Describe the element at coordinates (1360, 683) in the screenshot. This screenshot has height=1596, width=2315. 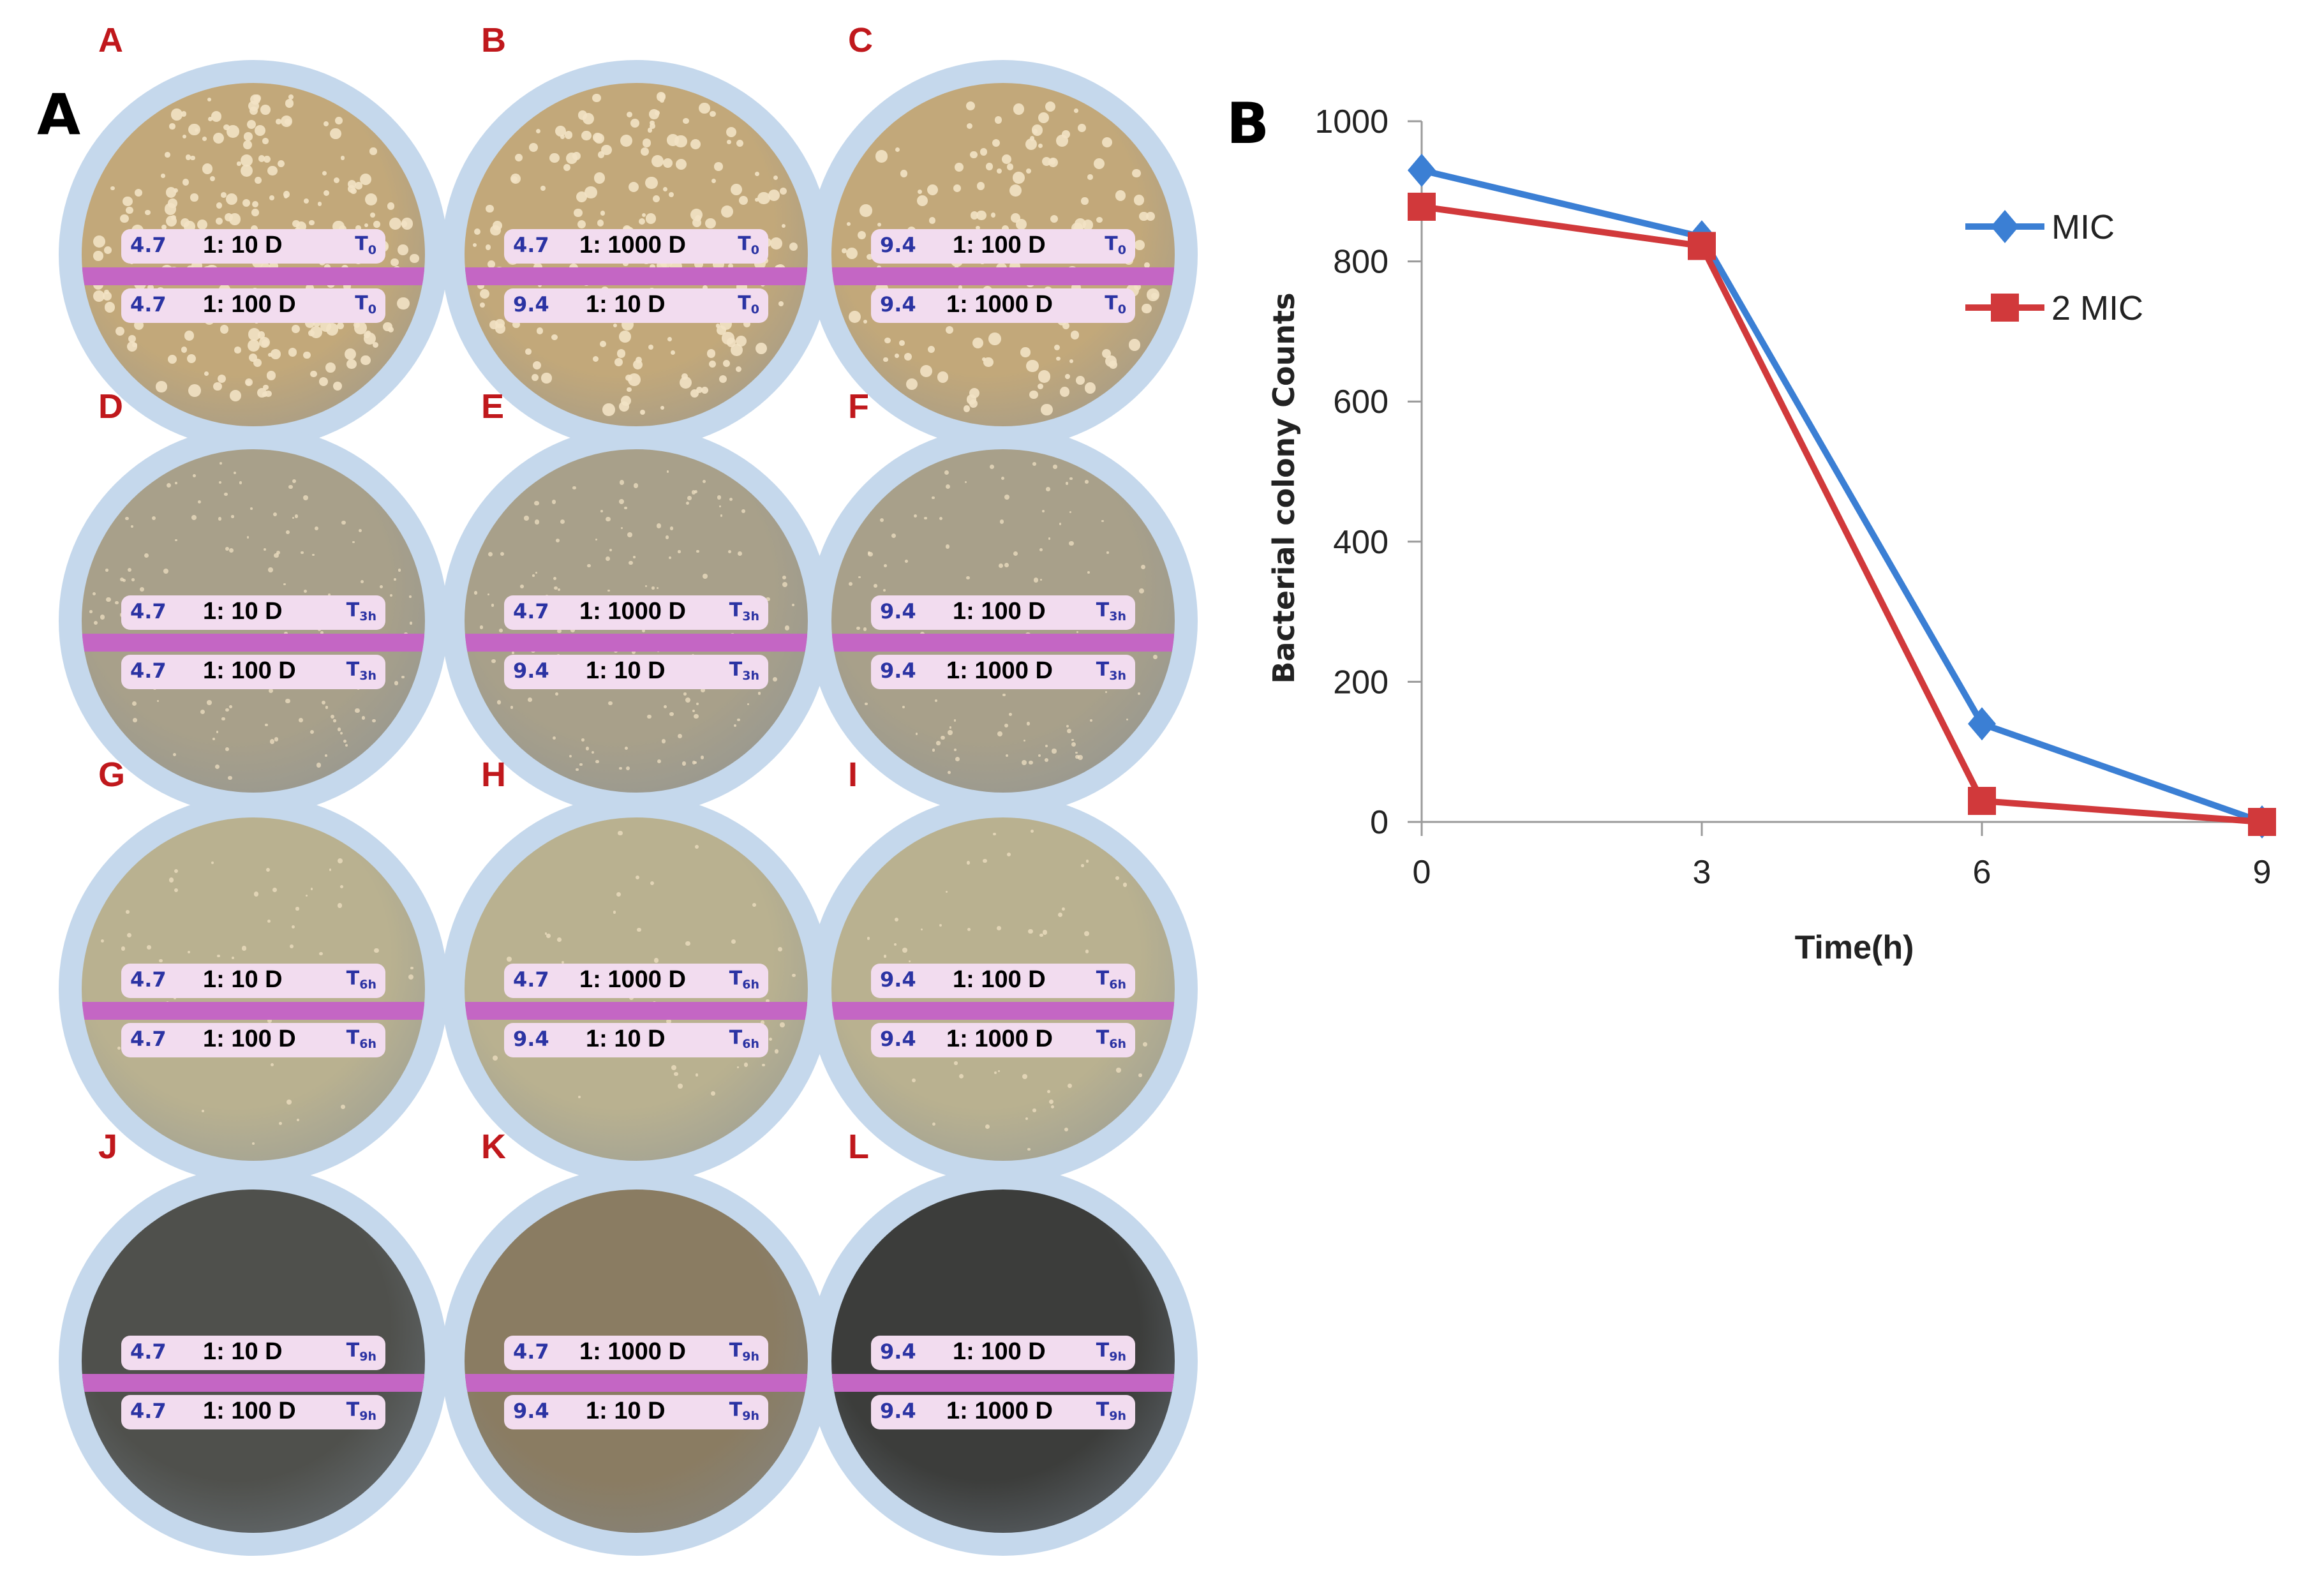
I see `y-tick-label: 200` at that location.